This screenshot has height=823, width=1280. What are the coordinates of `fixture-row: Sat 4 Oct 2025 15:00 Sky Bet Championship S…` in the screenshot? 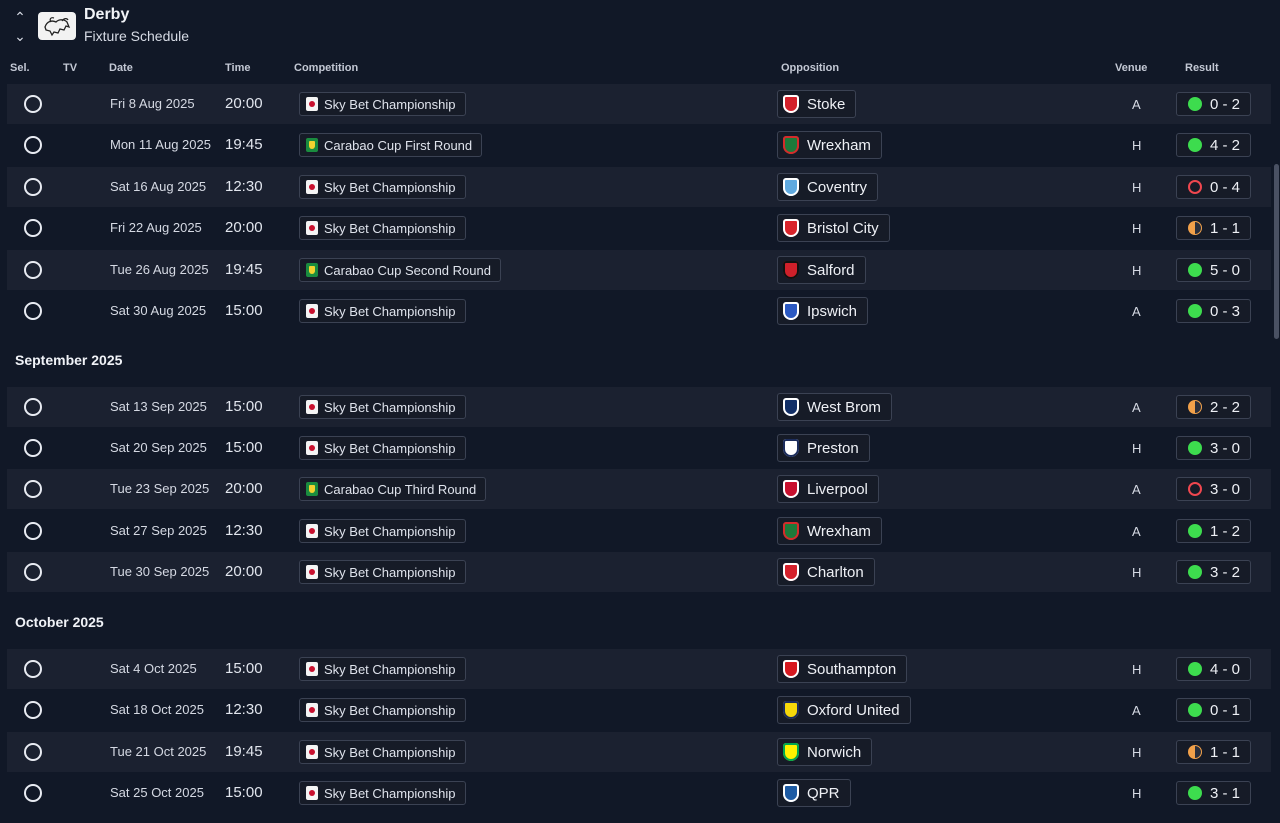 It's located at (639, 669).